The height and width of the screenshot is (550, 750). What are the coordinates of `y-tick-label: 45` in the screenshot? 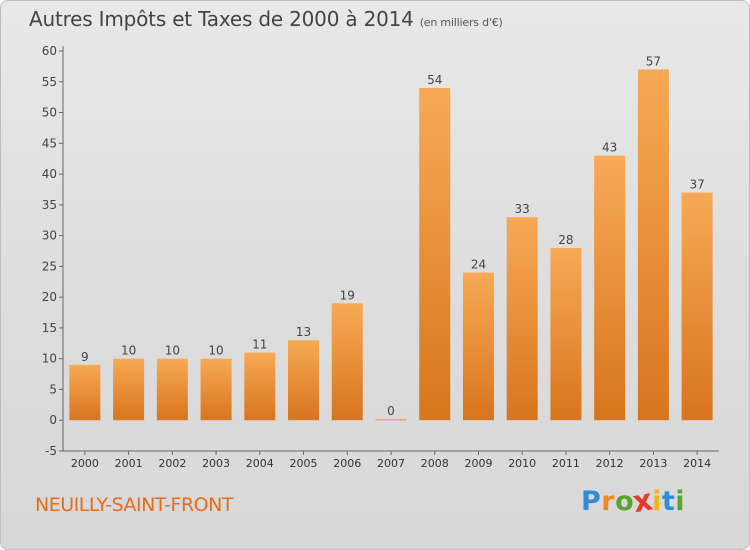 It's located at (49, 143).